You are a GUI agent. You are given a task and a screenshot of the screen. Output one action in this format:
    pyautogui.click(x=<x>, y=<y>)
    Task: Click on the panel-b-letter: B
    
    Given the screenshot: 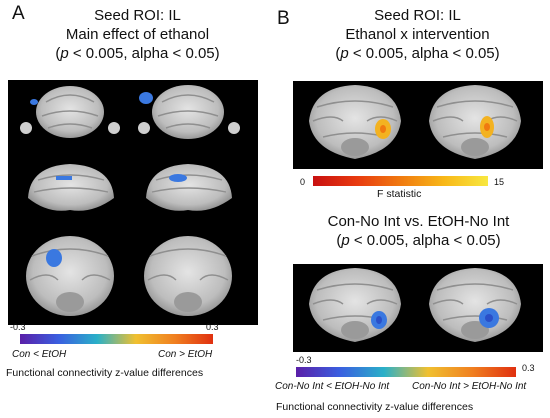 What is the action you would take?
    pyautogui.click(x=283, y=18)
    